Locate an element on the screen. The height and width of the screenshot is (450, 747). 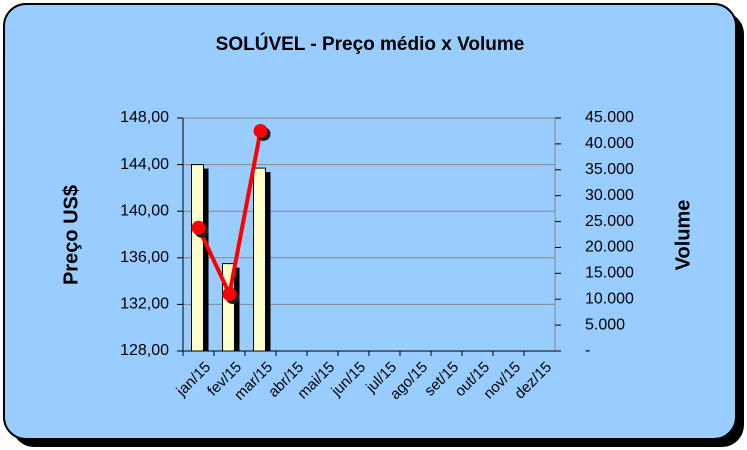
y2-tick-label: 5.000 is located at coordinates (605, 324).